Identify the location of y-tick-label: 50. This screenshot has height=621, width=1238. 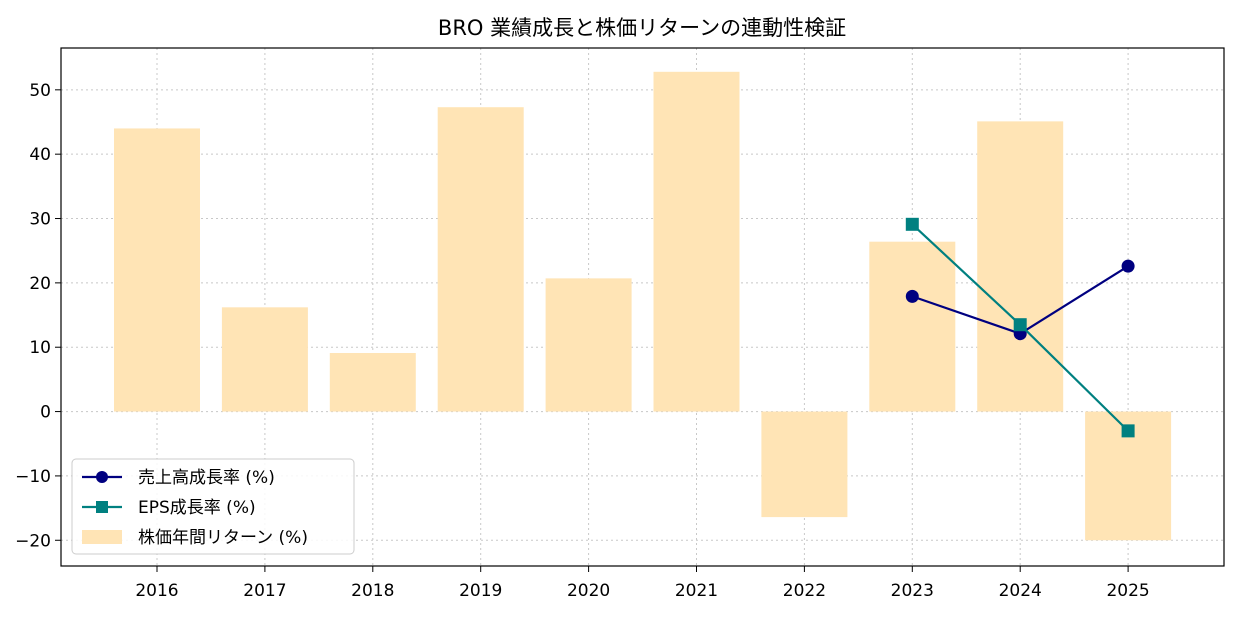
(40, 91).